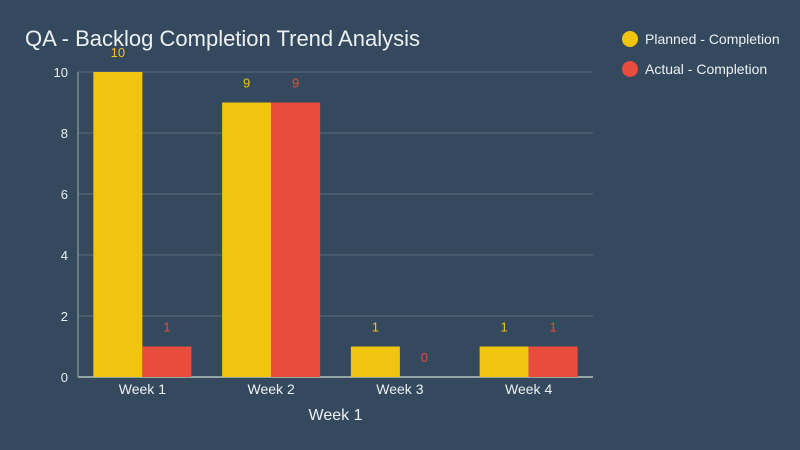 This screenshot has width=800, height=450. What do you see at coordinates (64, 194) in the screenshot?
I see `y-tick-label: 6` at bounding box center [64, 194].